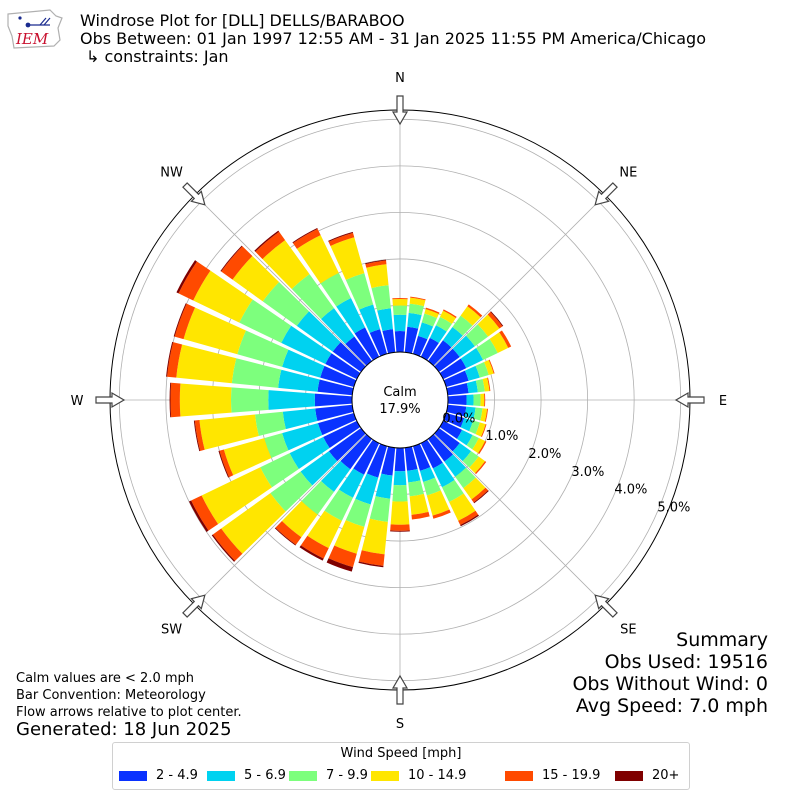 The width and height of the screenshot is (800, 800). Describe the element at coordinates (630, 490) in the screenshot. I see `radial-tick-label: 4.0%` at that location.